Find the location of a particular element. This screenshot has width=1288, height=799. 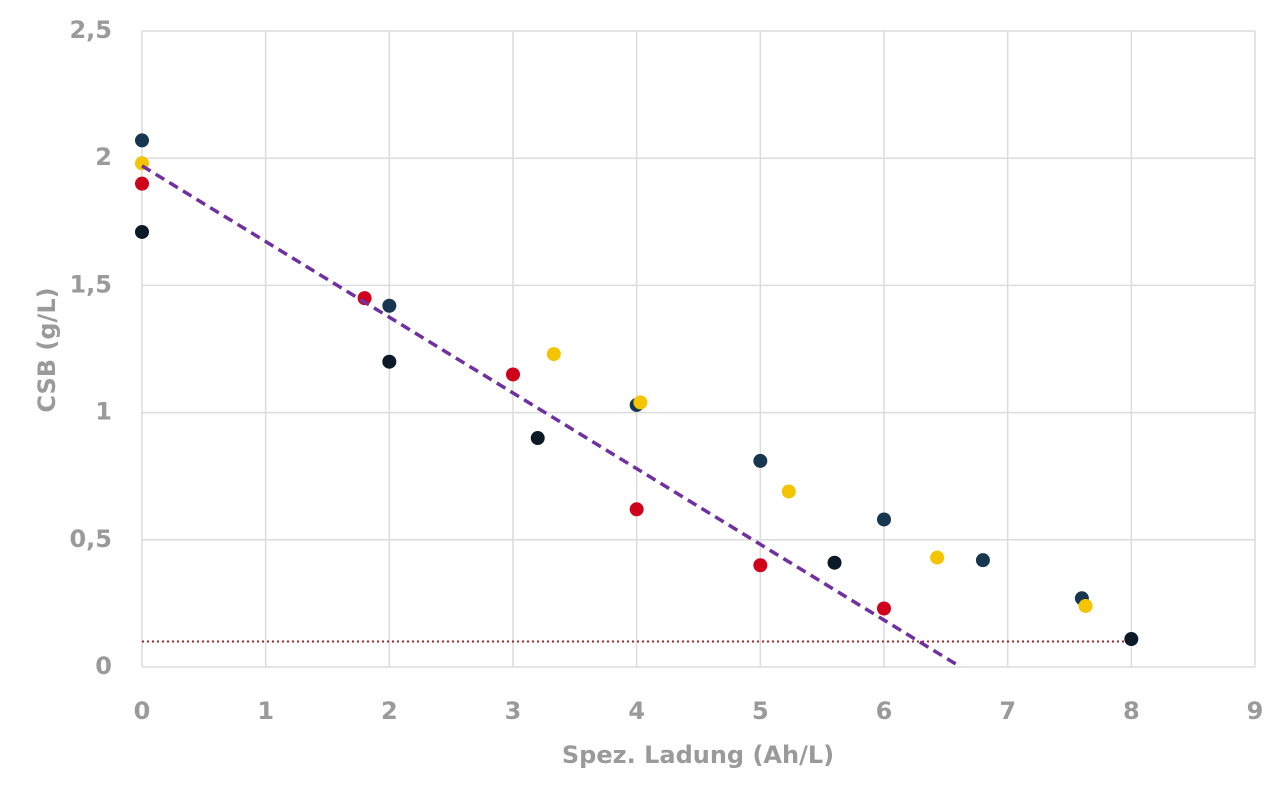

y-axis-title: CSB (g/L) is located at coordinates (47, 349).